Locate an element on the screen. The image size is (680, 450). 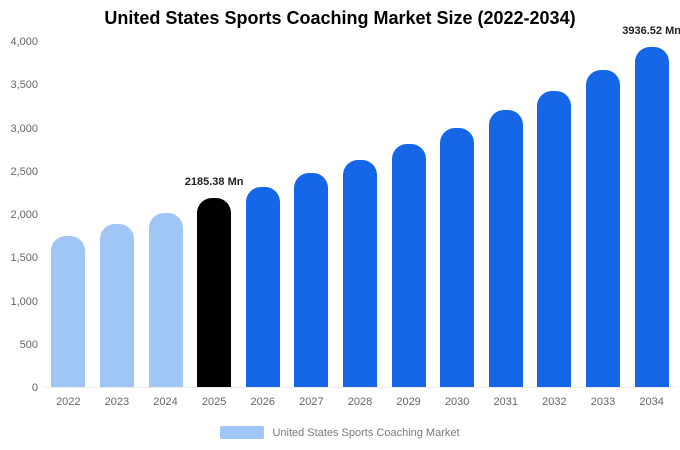
y-tick-label: 3,500 is located at coordinates (24, 85).